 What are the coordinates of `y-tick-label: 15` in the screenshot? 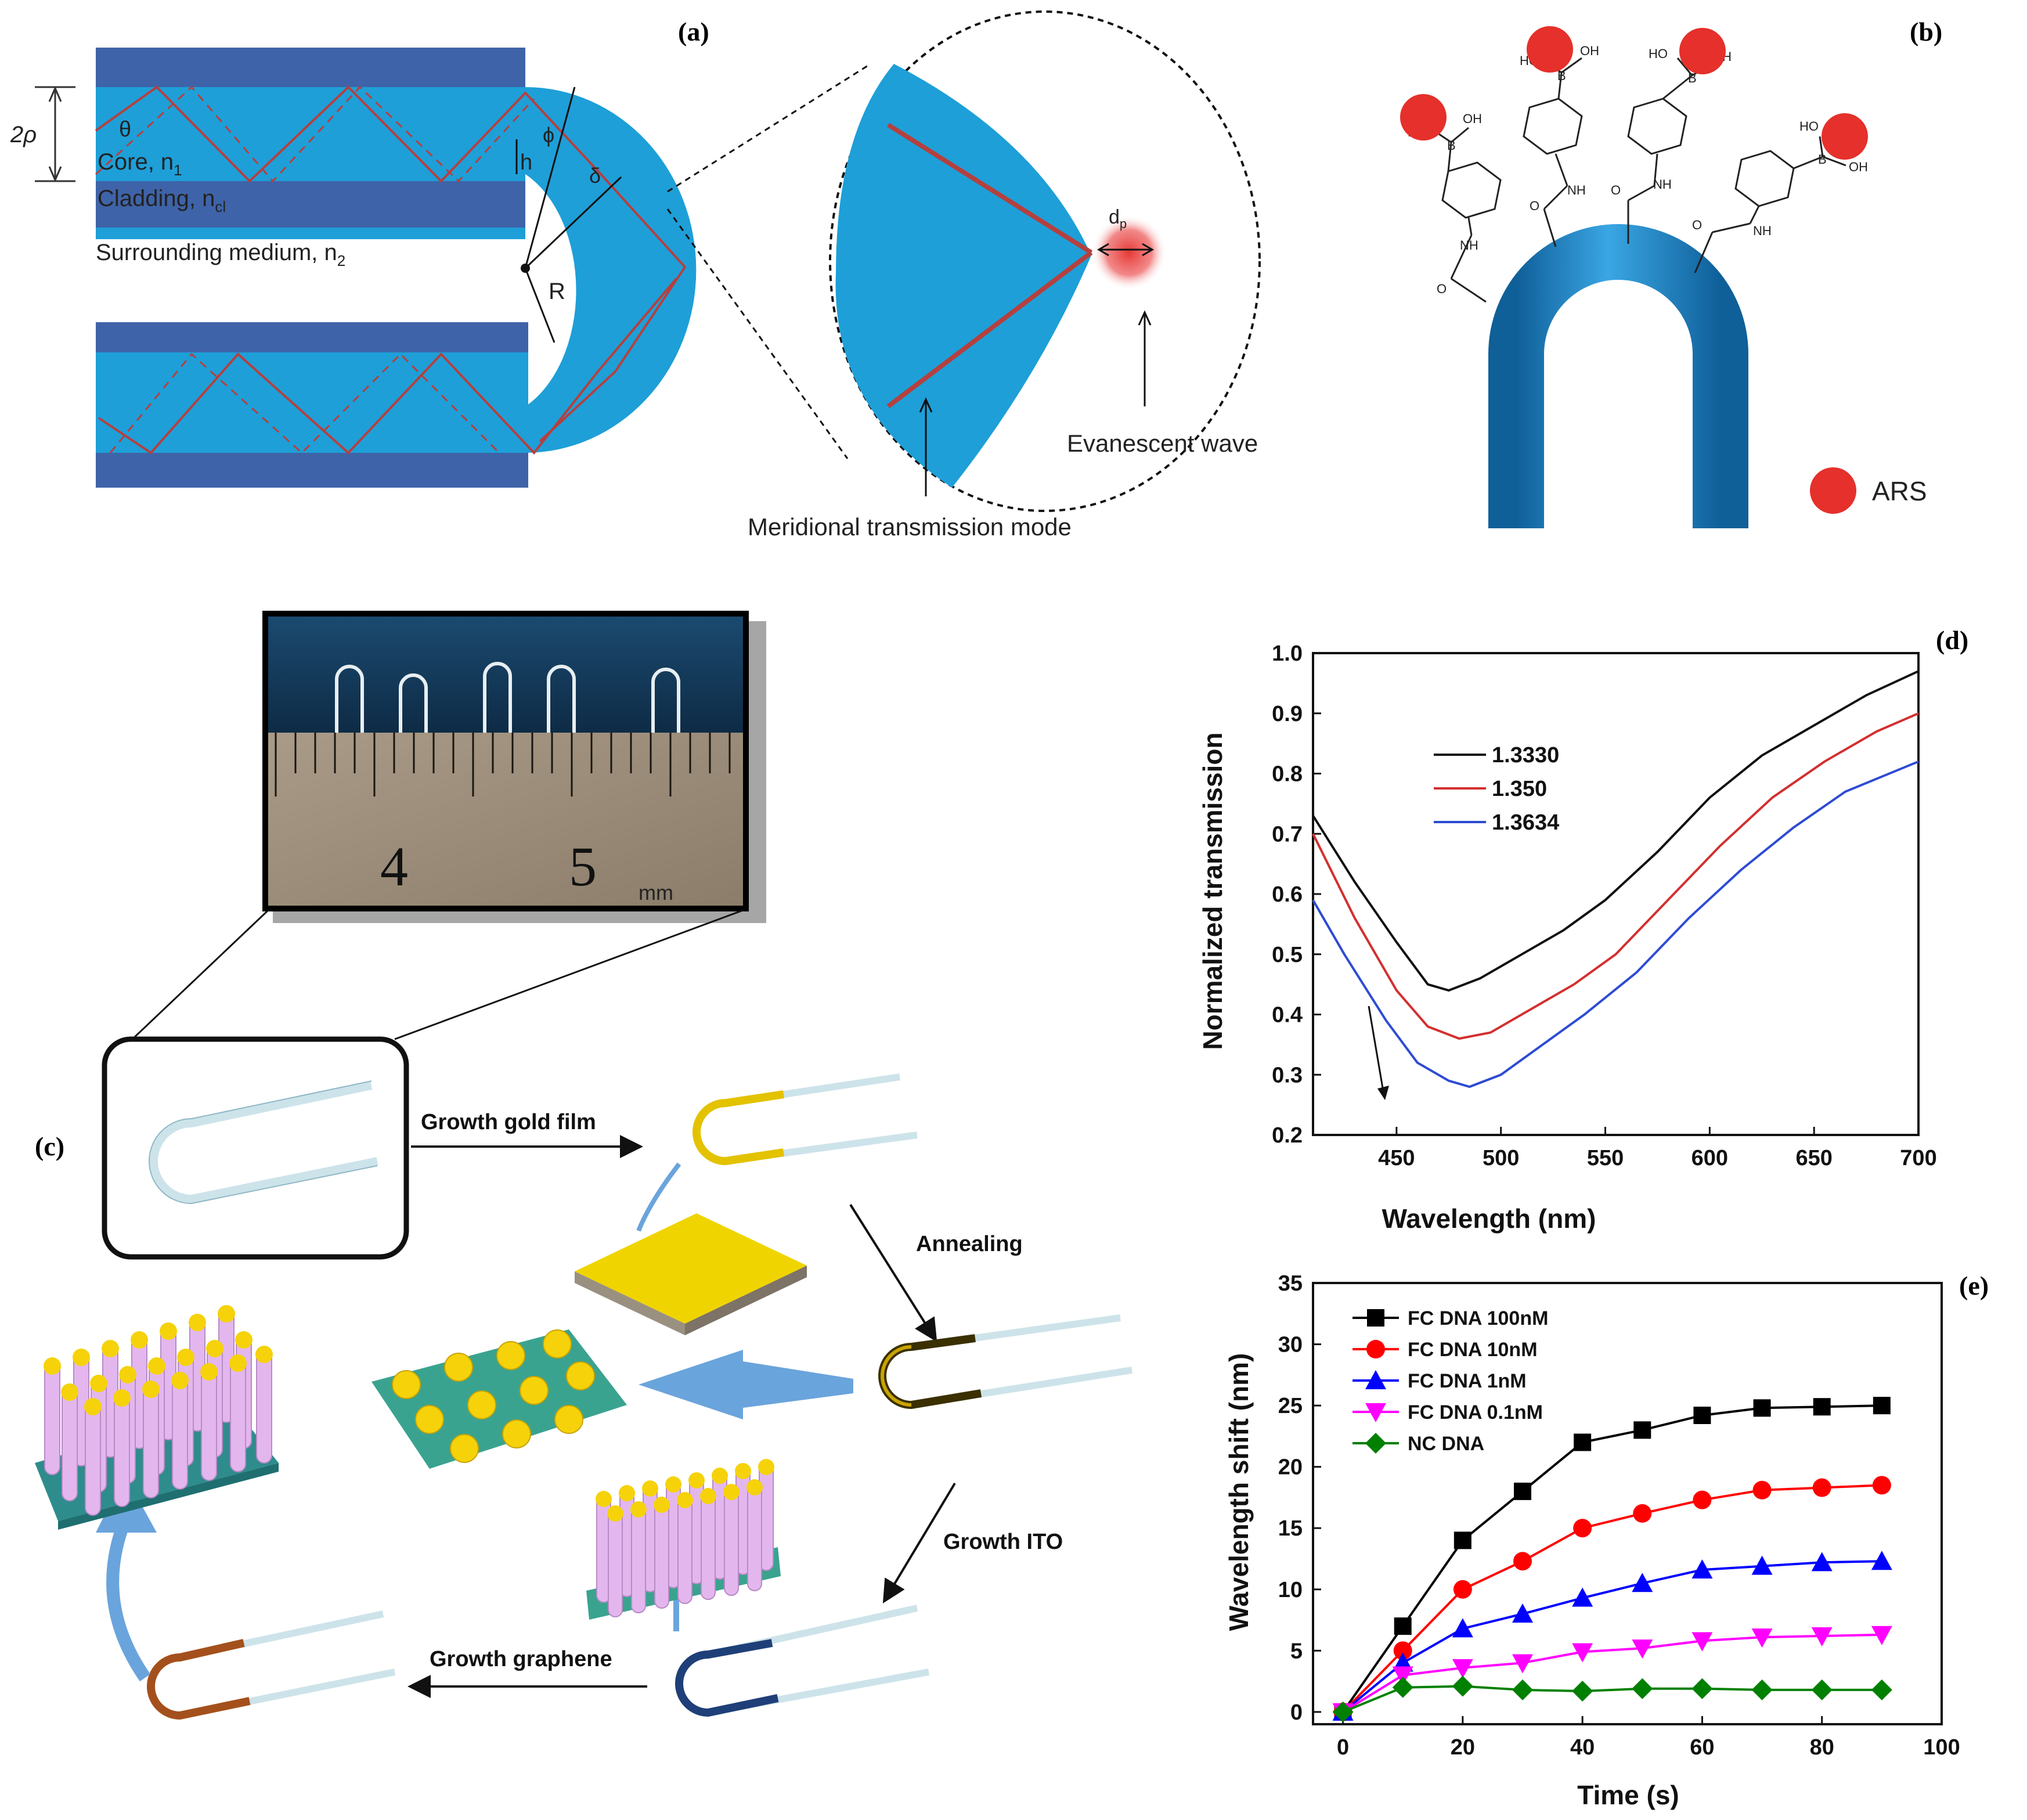 It's located at (1291, 1528).